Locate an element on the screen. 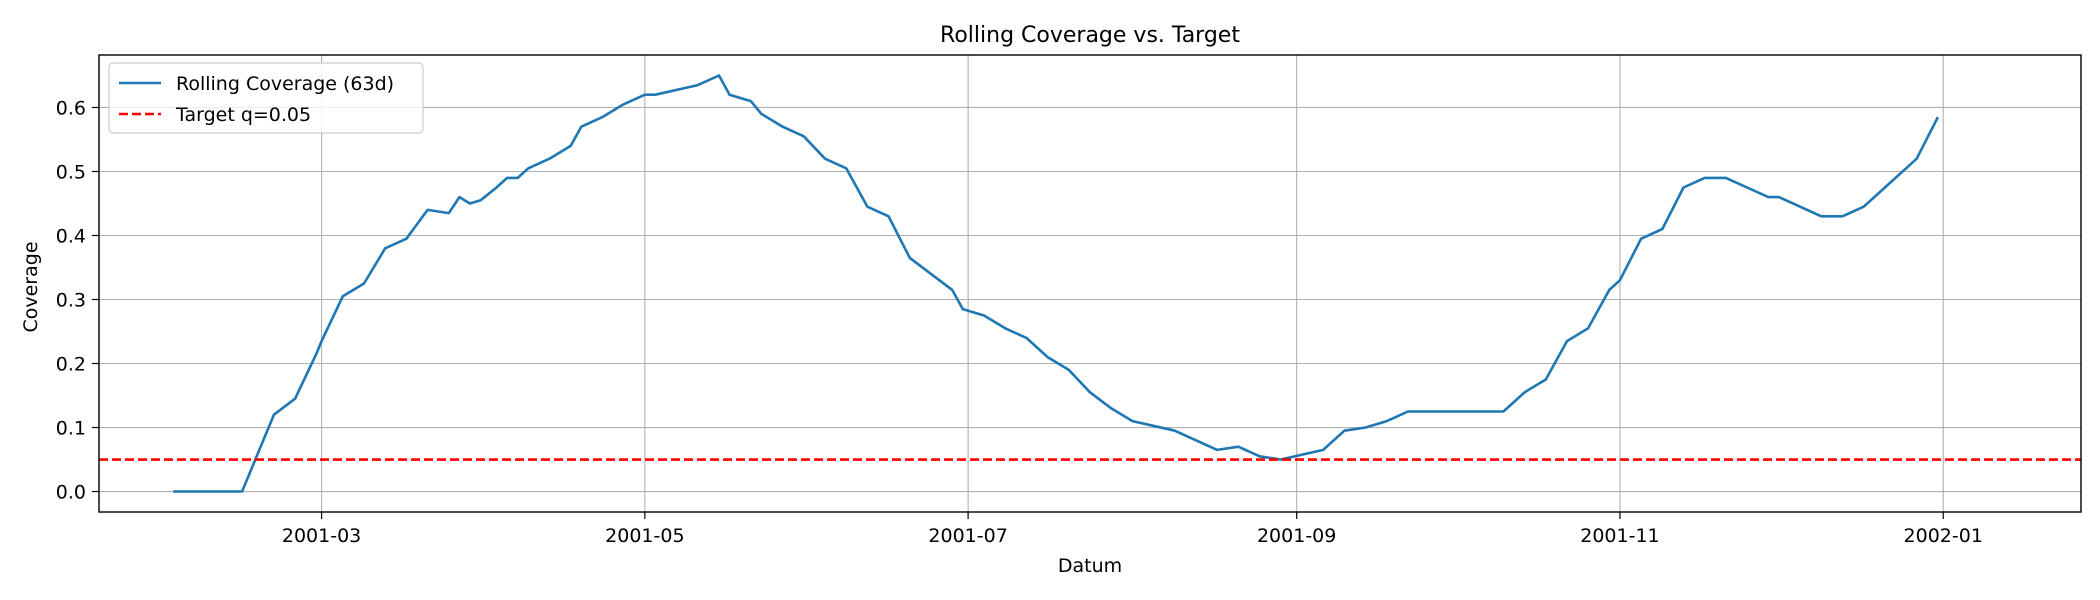  y-tick-label: 0.6 is located at coordinates (71, 108).